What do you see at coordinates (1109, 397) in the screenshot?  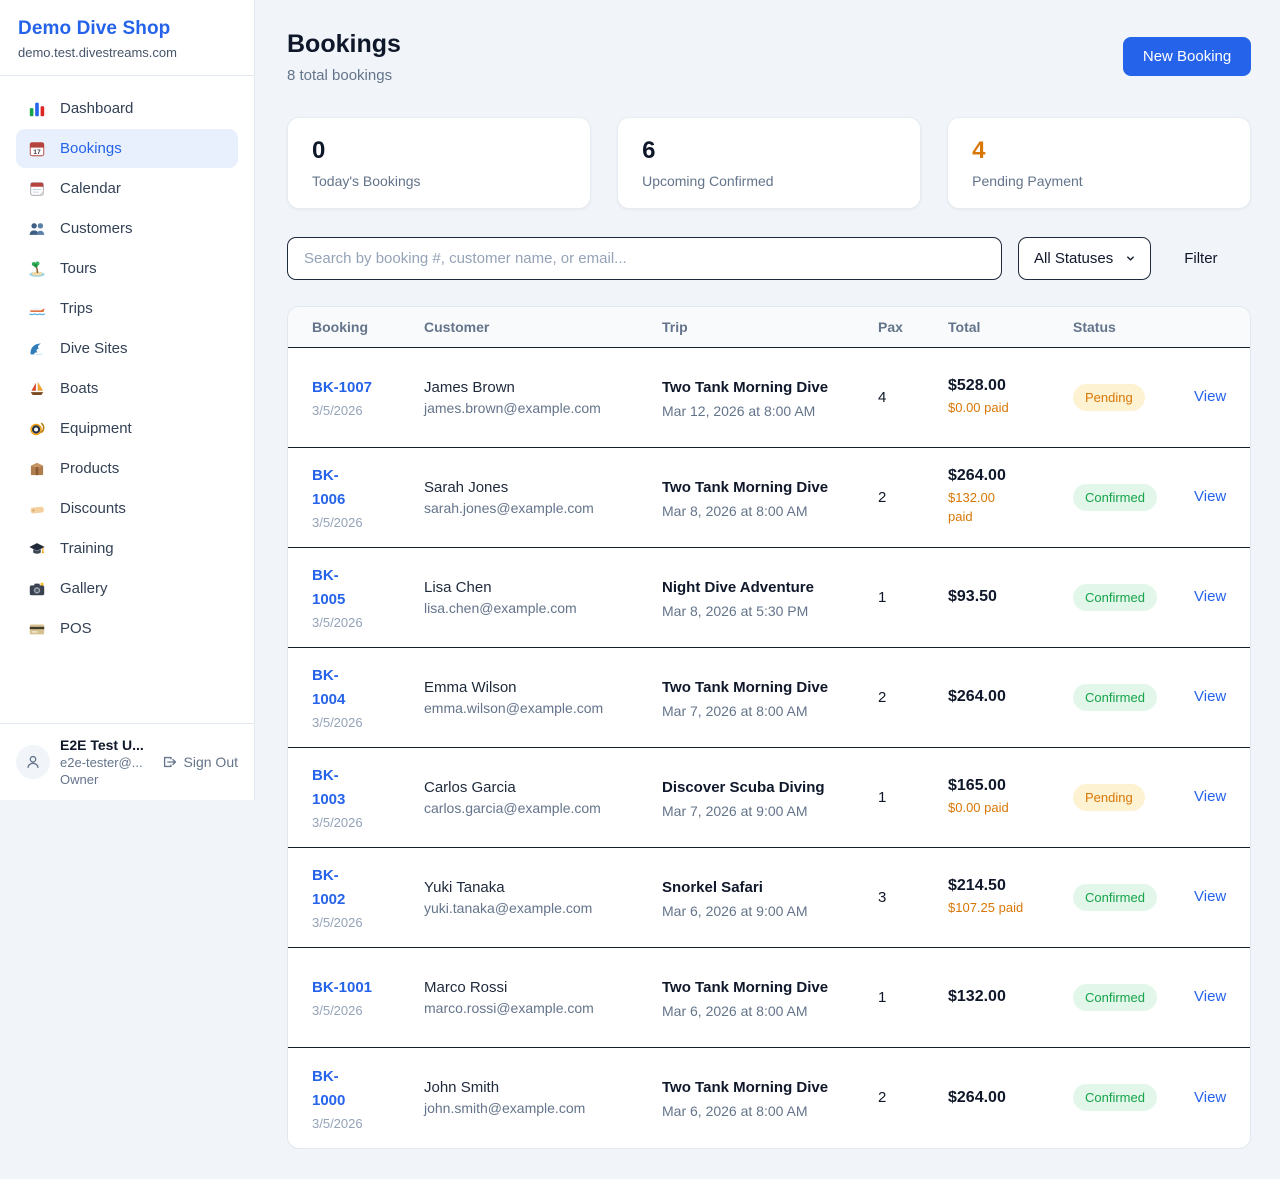 I see `status-badge: Pending` at bounding box center [1109, 397].